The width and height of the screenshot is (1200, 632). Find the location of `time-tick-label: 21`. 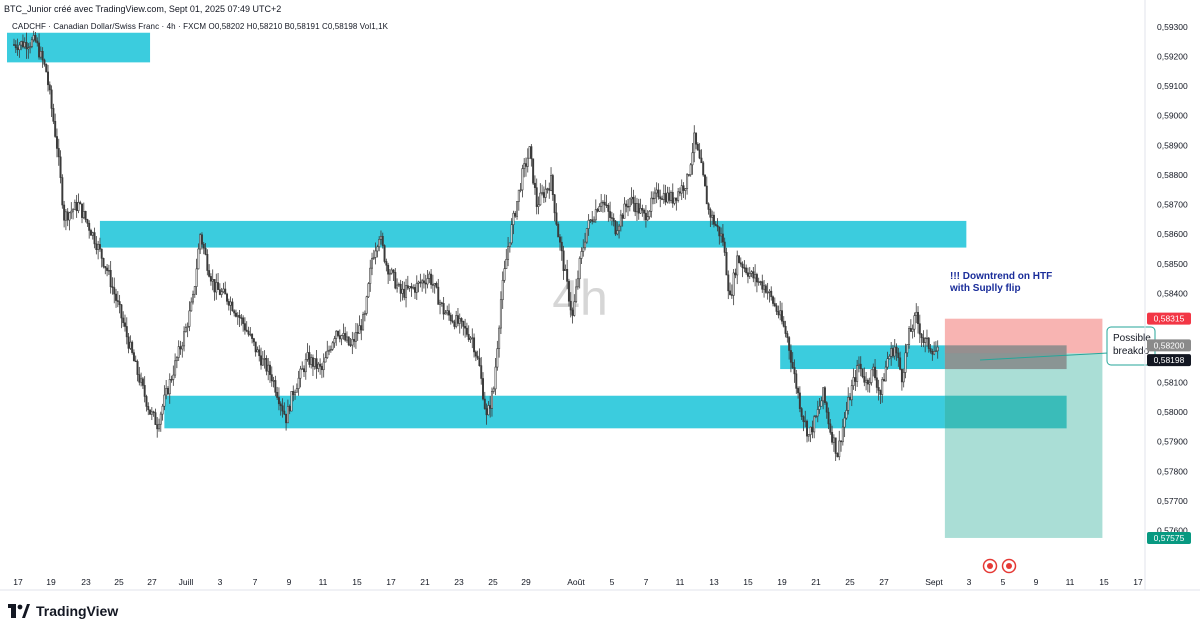

time-tick-label: 21 is located at coordinates (425, 582).